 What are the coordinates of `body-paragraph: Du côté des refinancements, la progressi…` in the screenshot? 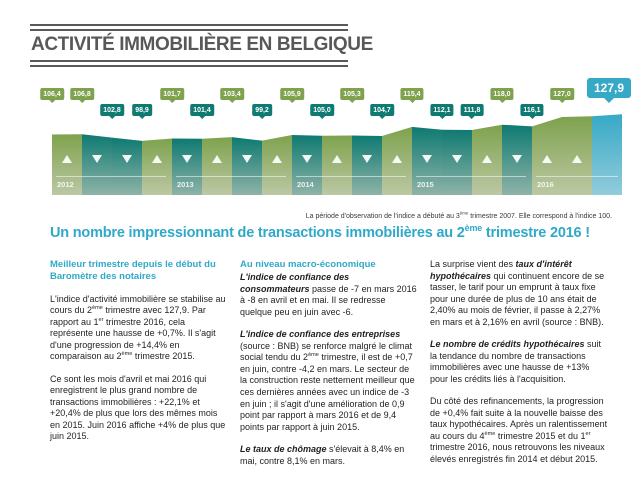 It's located at (519, 430).